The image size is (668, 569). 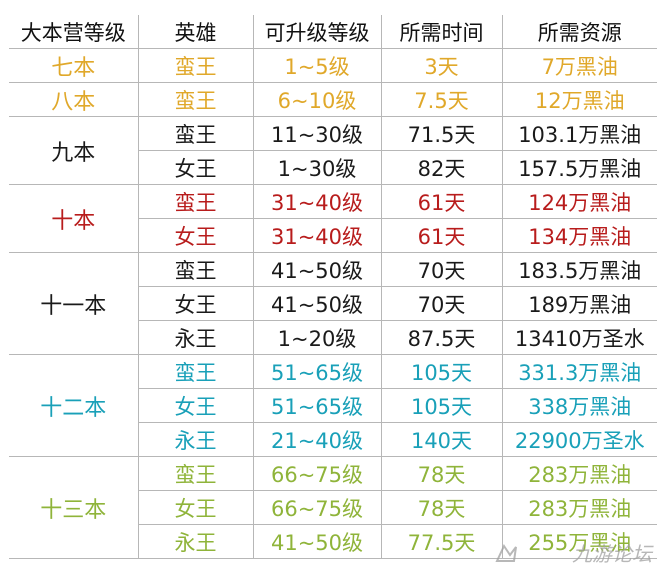 What do you see at coordinates (579, 303) in the screenshot?
I see `cost-cell: 189万黑油` at bounding box center [579, 303].